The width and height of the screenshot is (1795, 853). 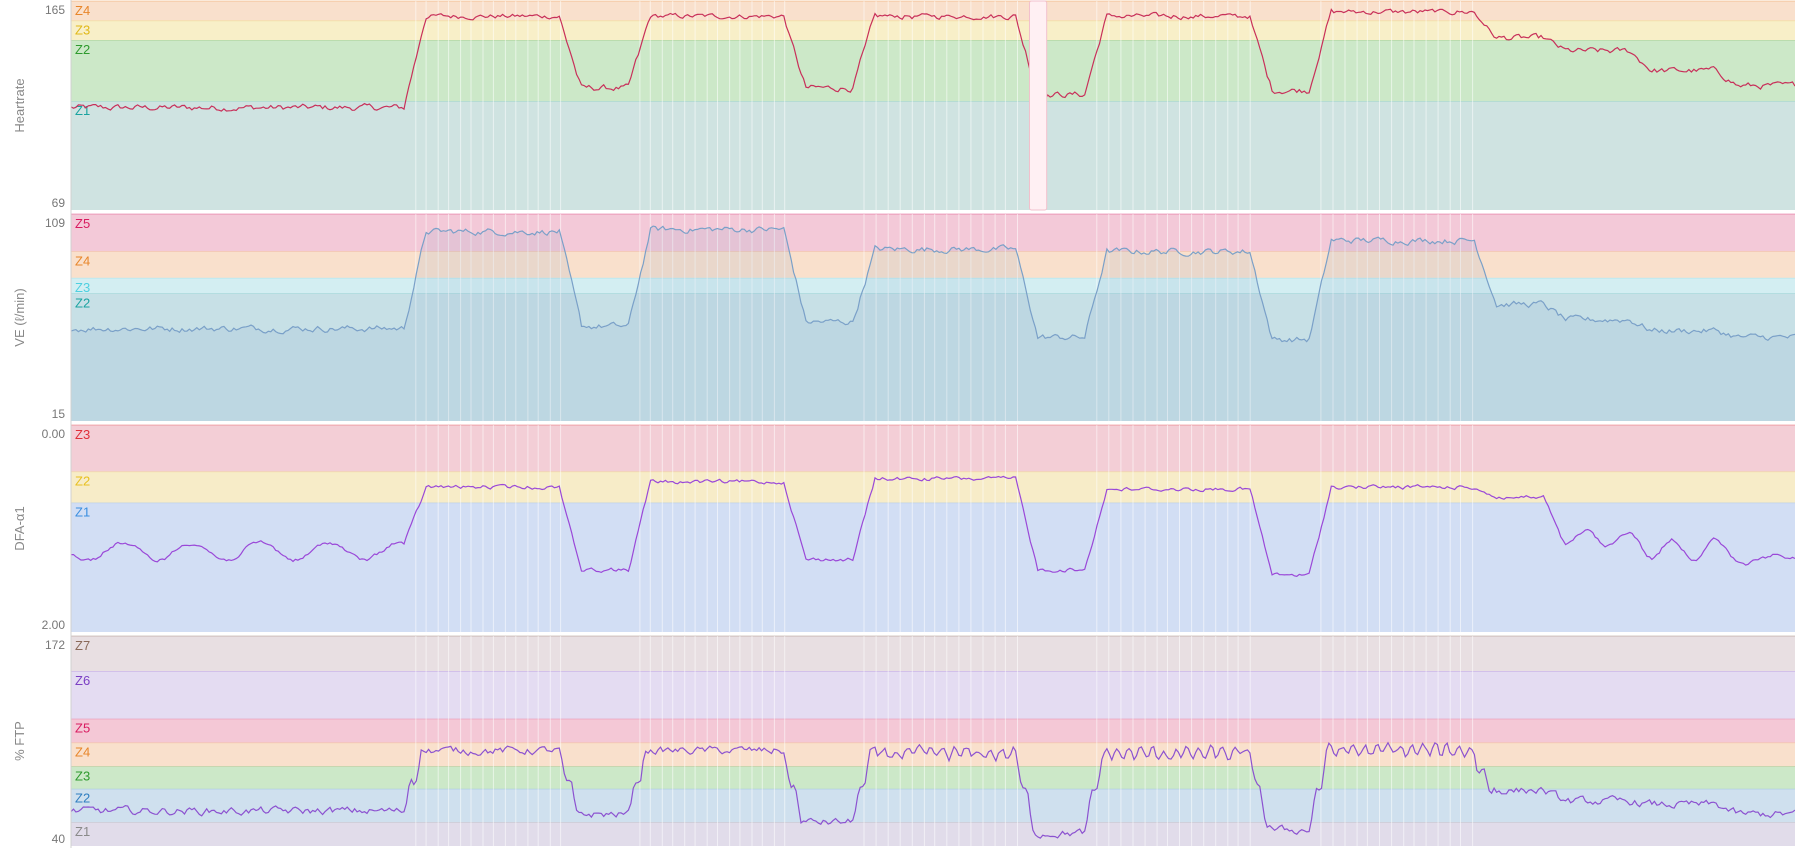 I want to click on zone-label-z7: Z7, so click(x=82, y=645).